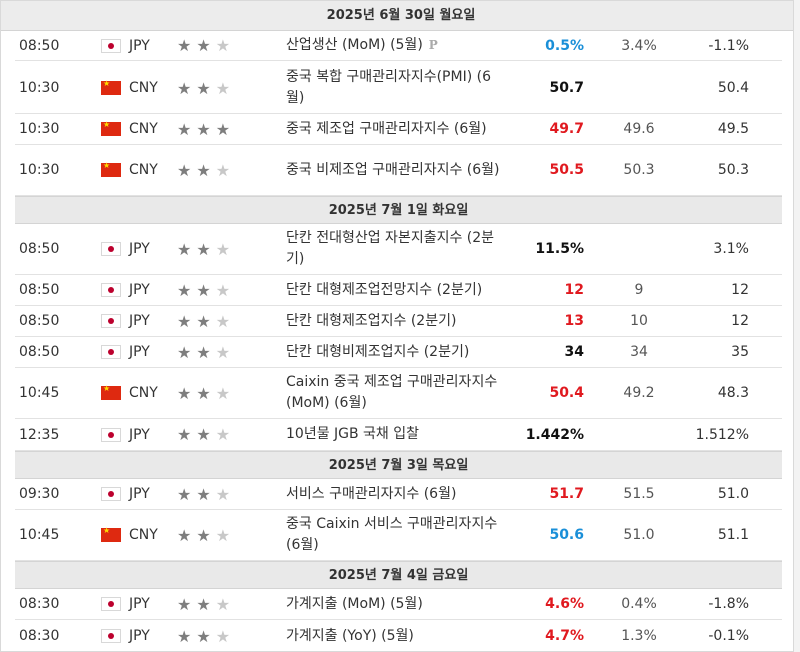 The width and height of the screenshot is (800, 652). Describe the element at coordinates (722, 434) in the screenshot. I see `previous-value: 1.512%` at that location.